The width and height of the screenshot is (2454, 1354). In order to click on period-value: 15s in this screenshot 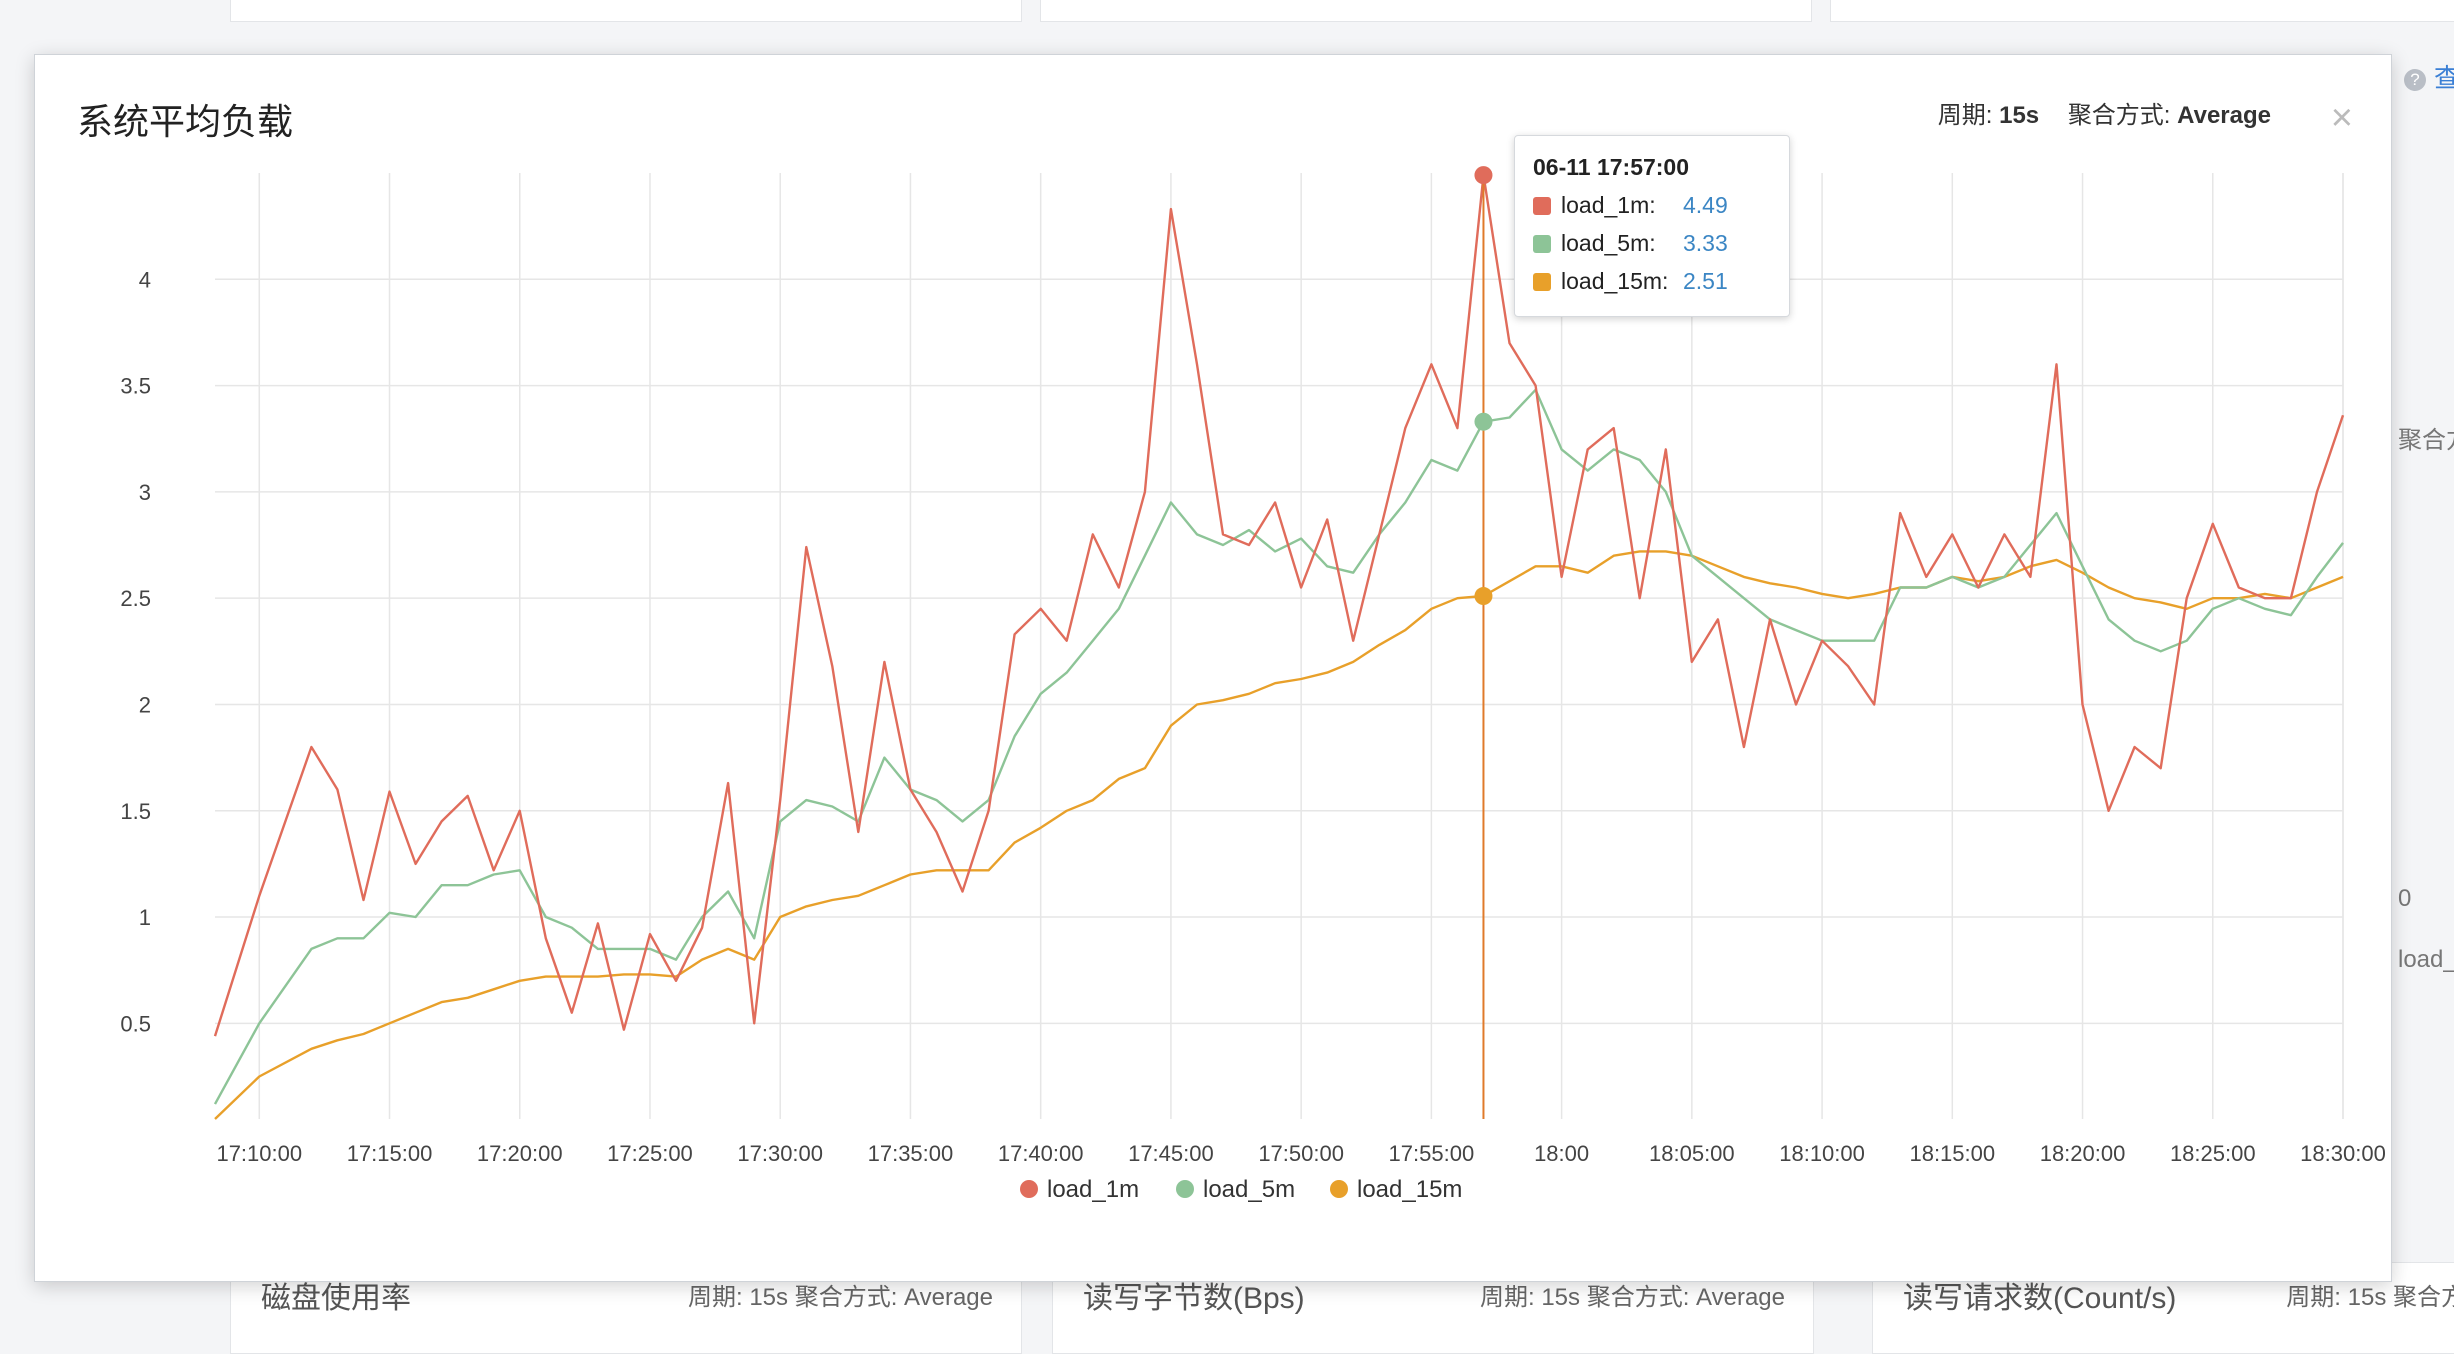, I will do `click(2019, 115)`.